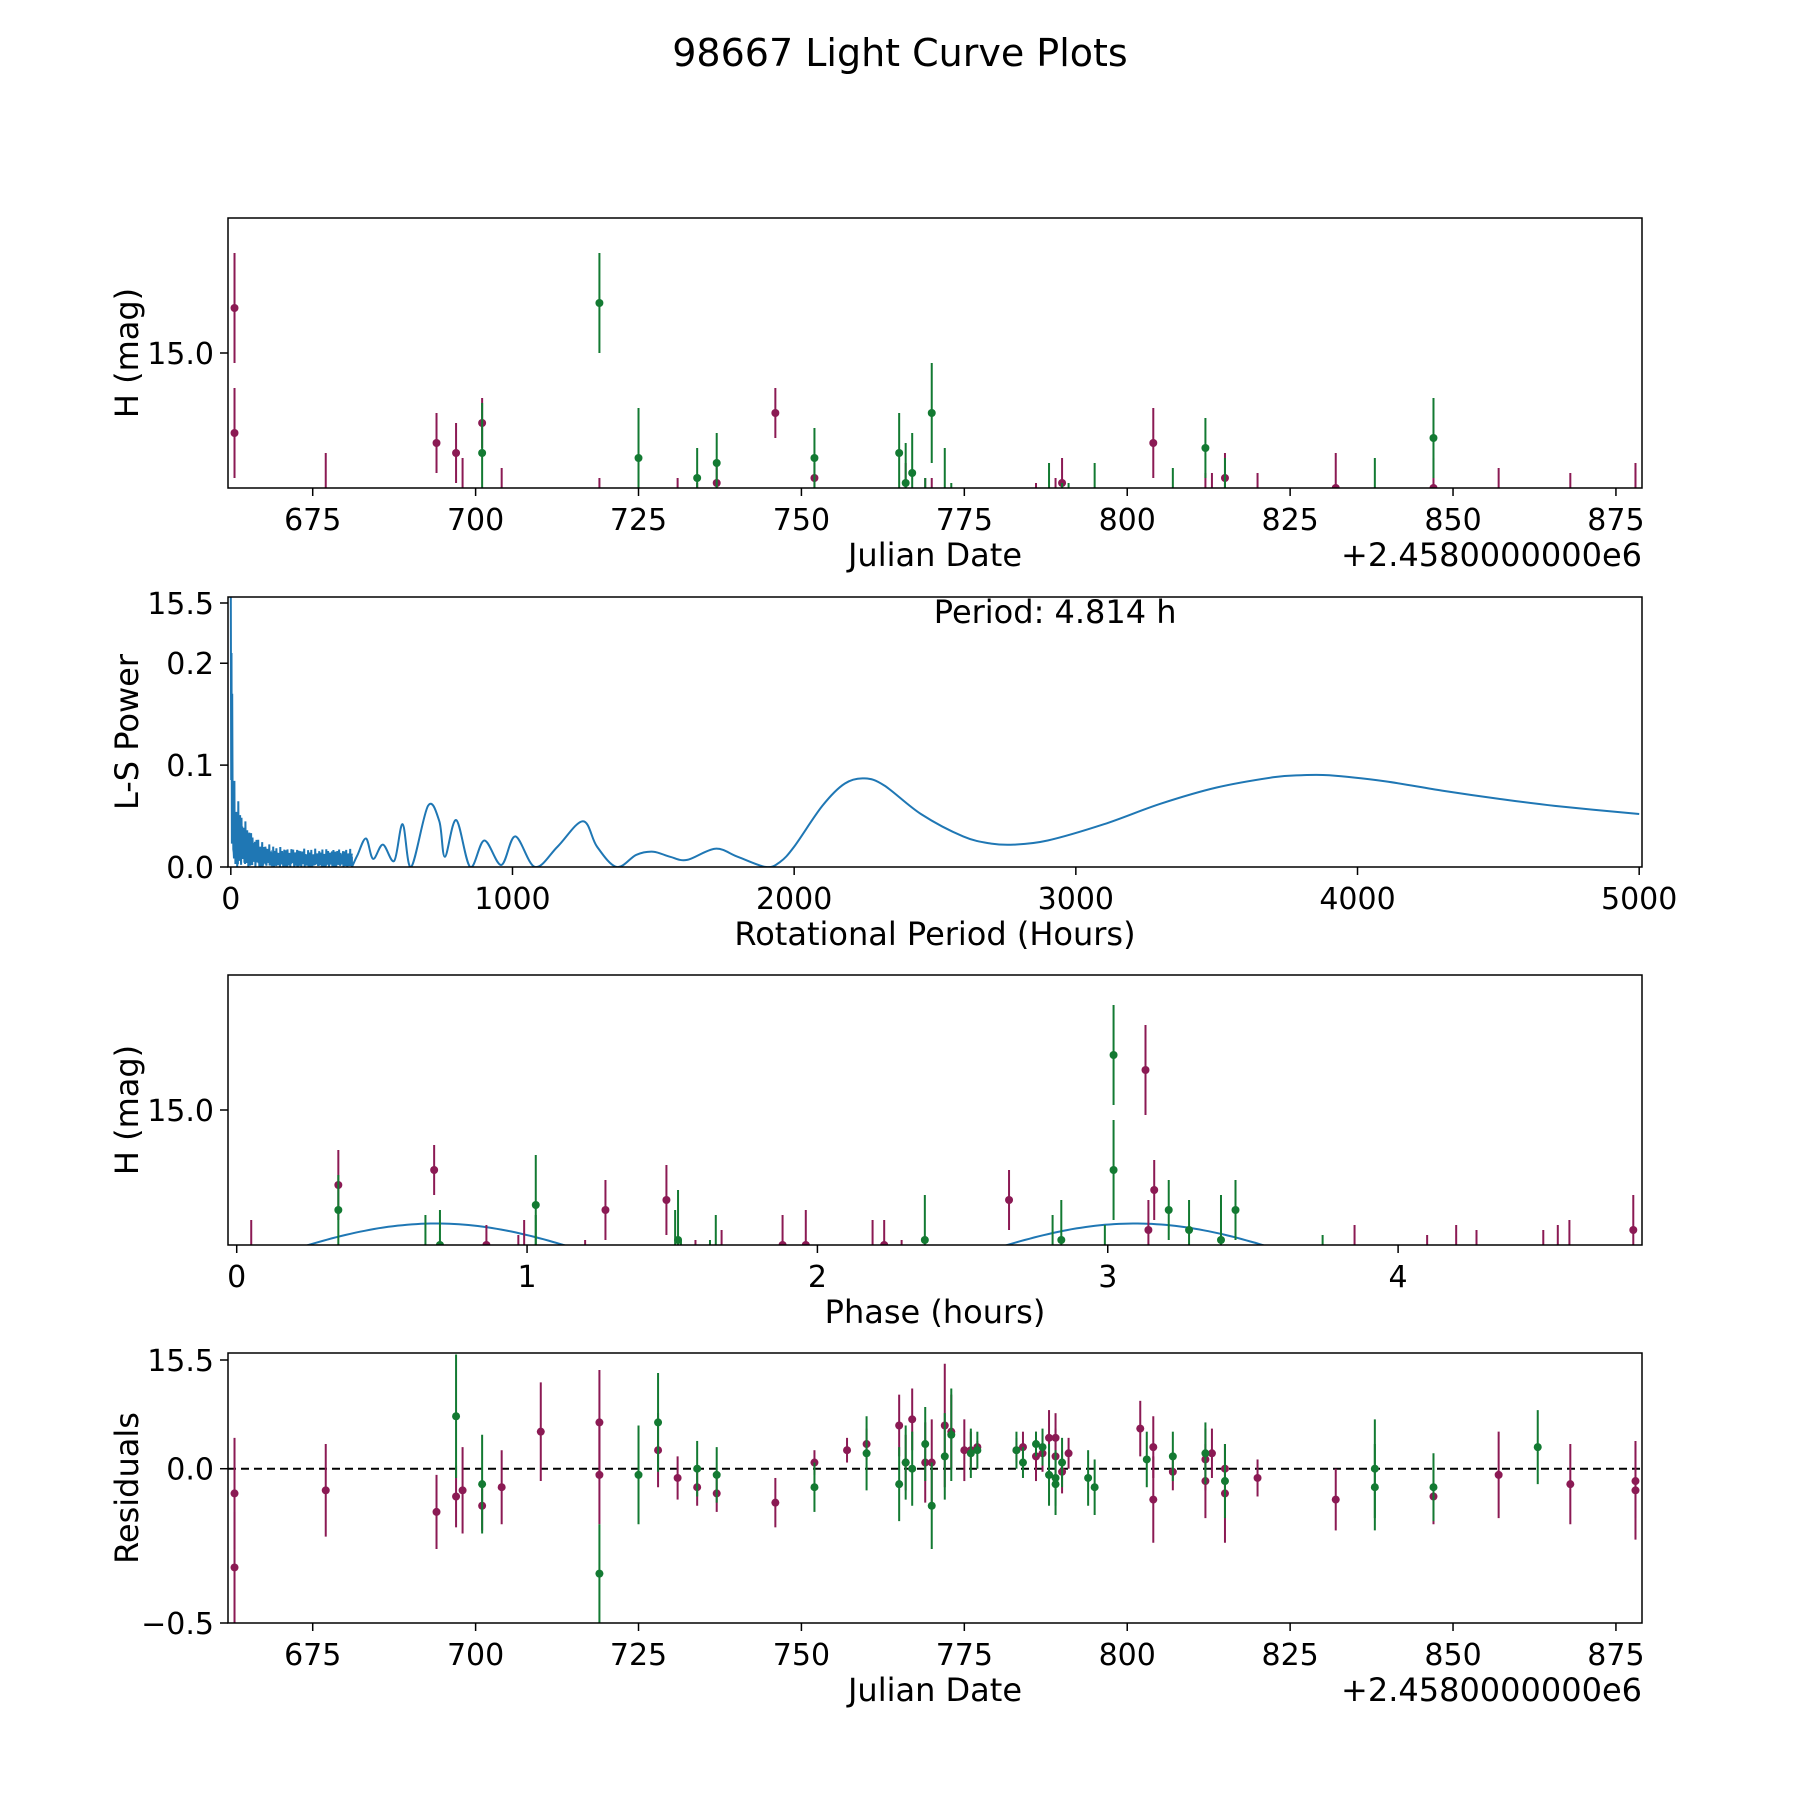 Image resolution: width=1800 pixels, height=1800 pixels. What do you see at coordinates (475, 1655) in the screenshot?
I see `x-tick-label: 700` at bounding box center [475, 1655].